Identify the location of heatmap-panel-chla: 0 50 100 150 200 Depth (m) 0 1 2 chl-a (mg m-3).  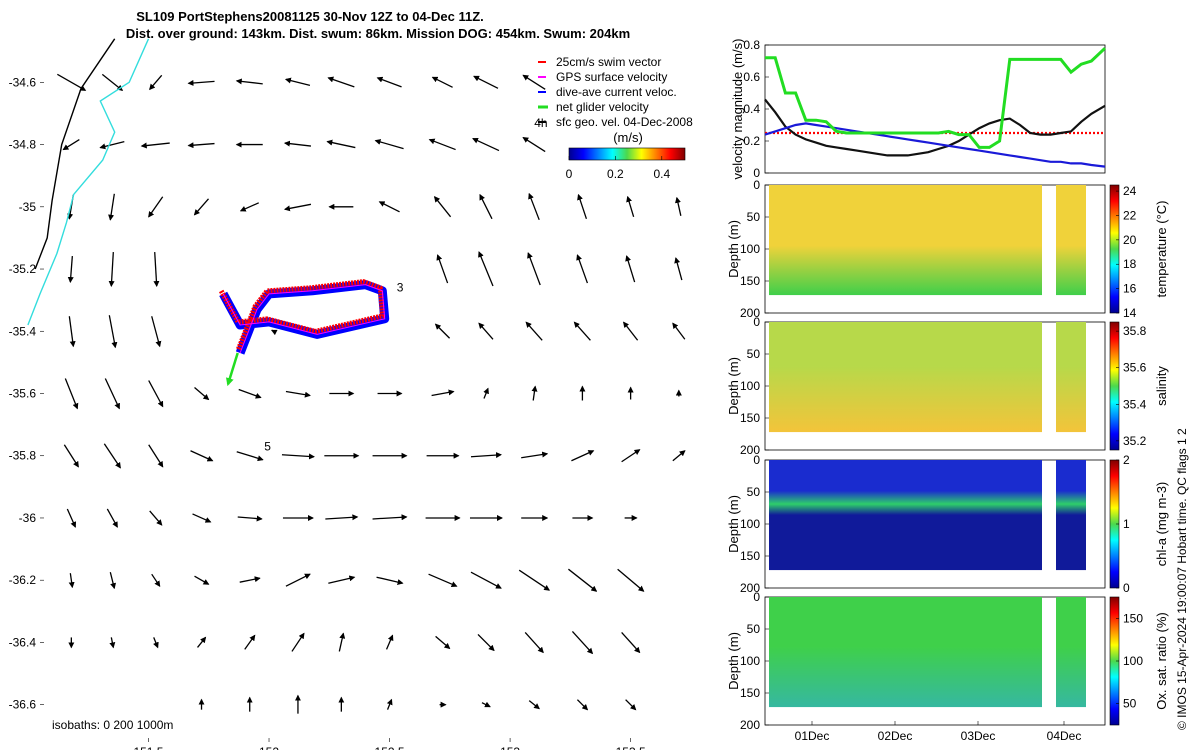
(947, 524).